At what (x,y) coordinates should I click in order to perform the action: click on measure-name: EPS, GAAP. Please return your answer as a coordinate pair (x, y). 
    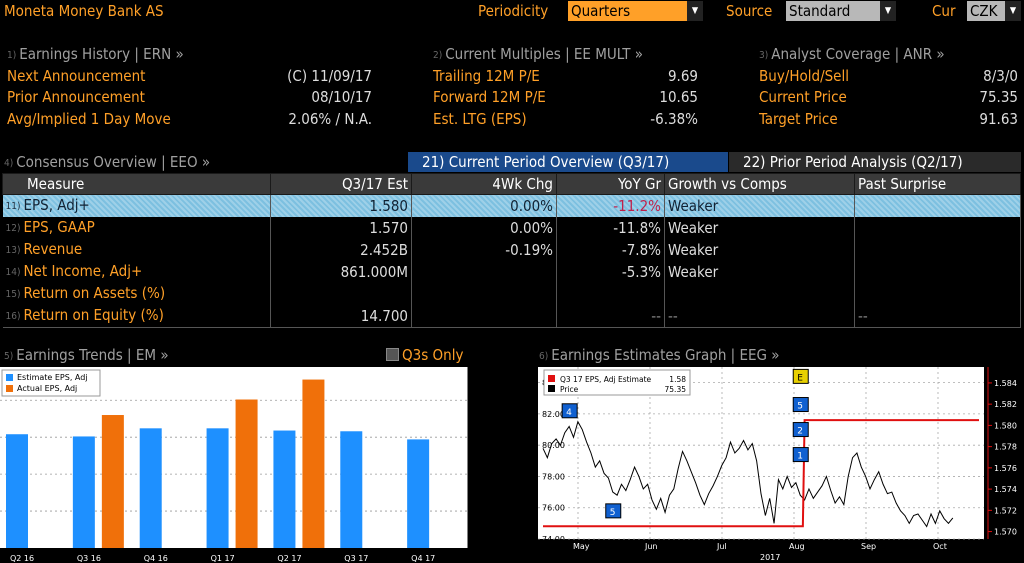
    Looking at the image, I should click on (59, 227).